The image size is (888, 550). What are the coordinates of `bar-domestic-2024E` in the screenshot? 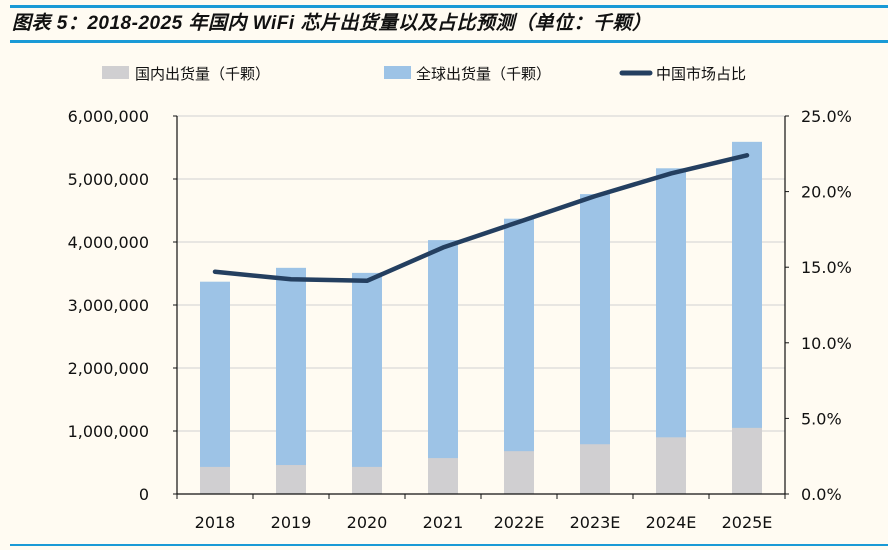 It's located at (671, 465).